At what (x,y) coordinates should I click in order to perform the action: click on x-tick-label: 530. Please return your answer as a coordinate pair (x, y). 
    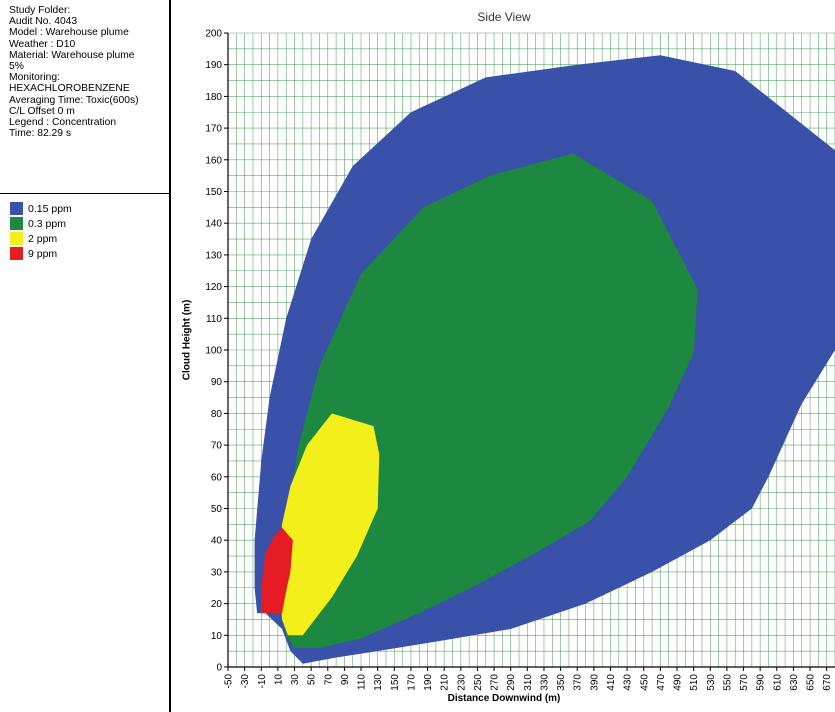
    Looking at the image, I should click on (711, 682).